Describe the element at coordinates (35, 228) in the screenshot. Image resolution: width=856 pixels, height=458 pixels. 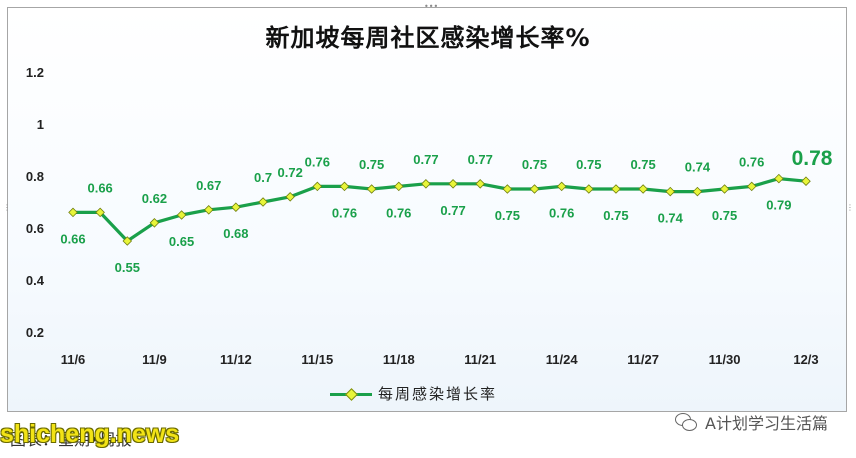
I see `y-tick-label: 0.6` at that location.